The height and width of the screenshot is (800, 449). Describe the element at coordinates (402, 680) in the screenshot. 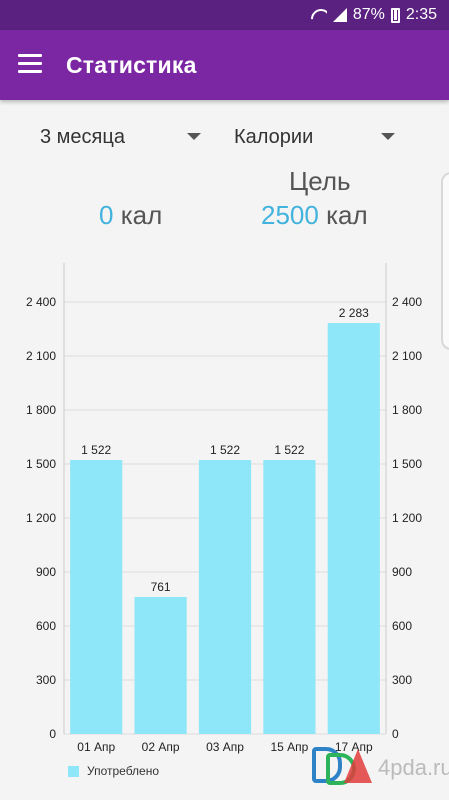

I see `y-tick-label-right: 300` at that location.